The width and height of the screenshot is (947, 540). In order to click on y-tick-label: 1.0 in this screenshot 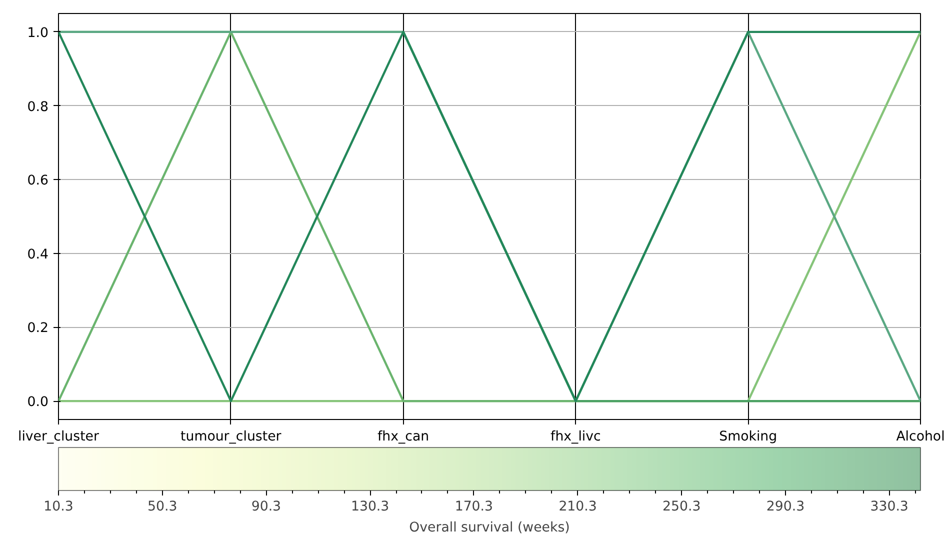, I will do `click(38, 33)`.